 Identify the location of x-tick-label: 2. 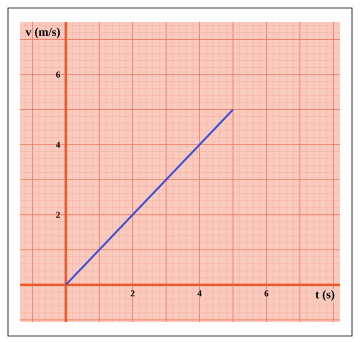
(132, 293).